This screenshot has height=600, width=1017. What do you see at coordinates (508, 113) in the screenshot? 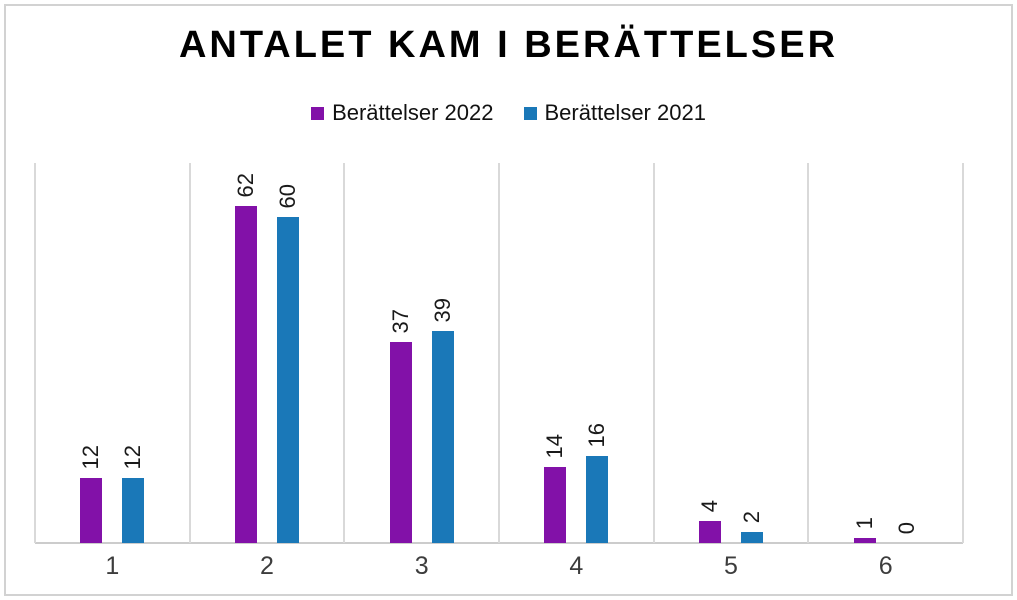
I see `legend: Berättelser 2022 Berättelser 2021` at bounding box center [508, 113].